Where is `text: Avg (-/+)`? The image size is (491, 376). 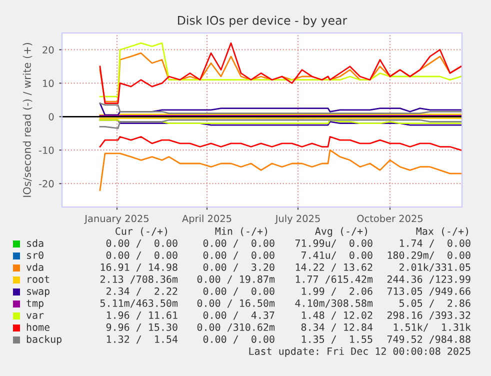
text: Avg (-/+) is located at coordinates (341, 232).